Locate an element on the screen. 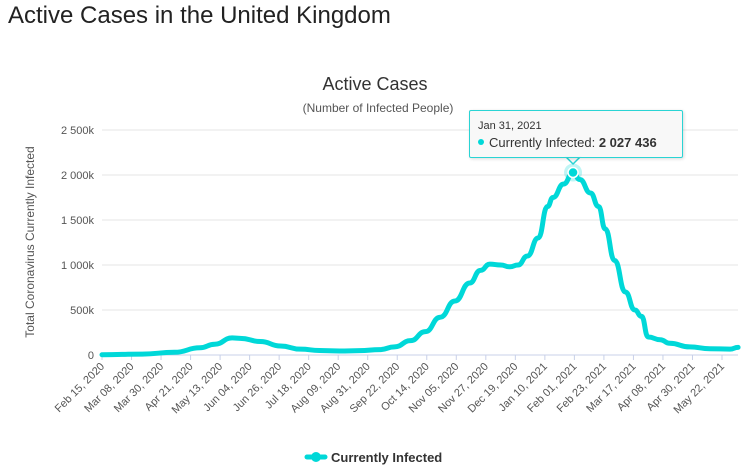 The image size is (750, 475). y-tick-label: 0 is located at coordinates (91, 356).